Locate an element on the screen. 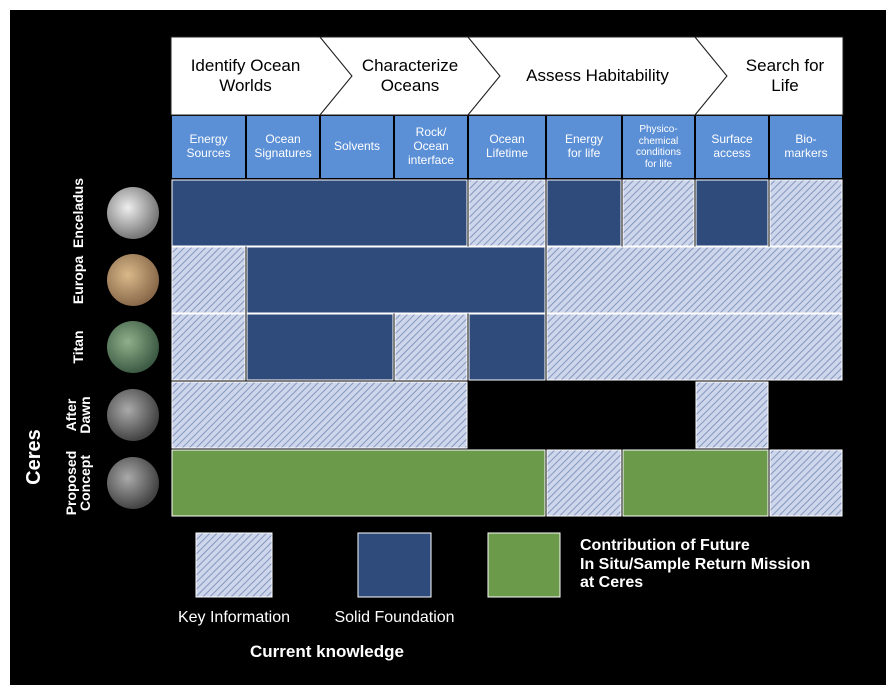  row-label: Europa is located at coordinates (78, 280).